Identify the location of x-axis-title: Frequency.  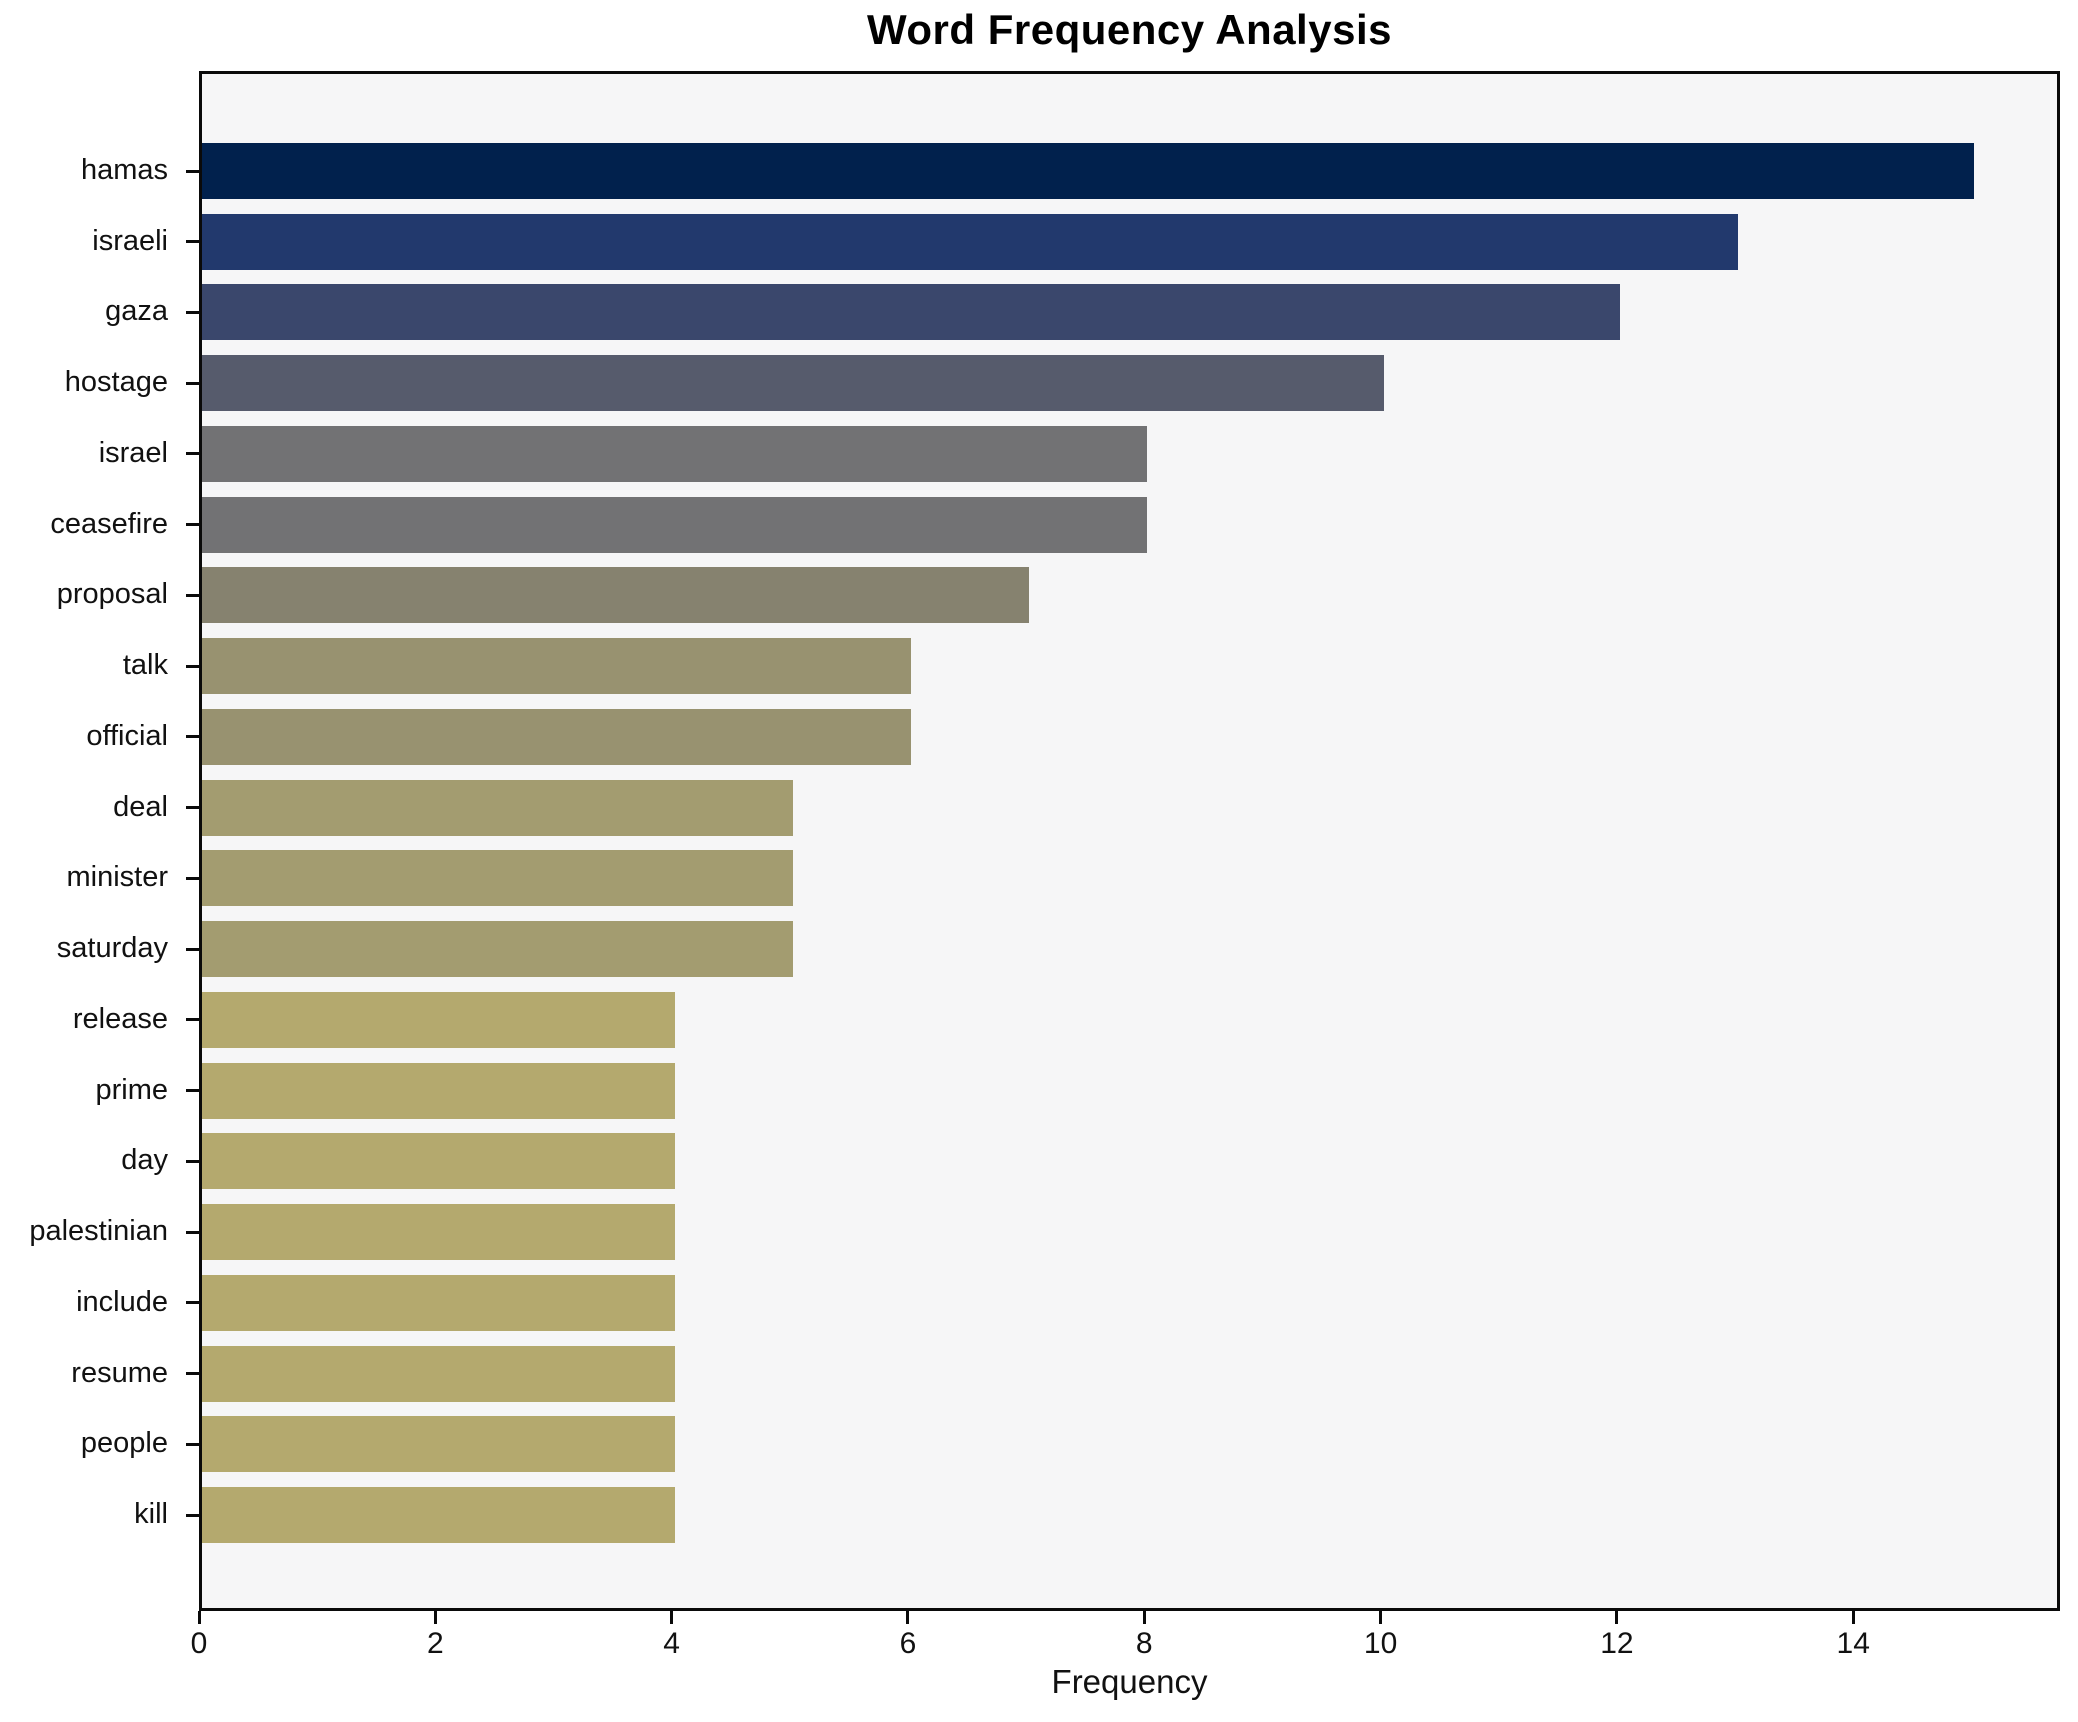
(1129, 1681).